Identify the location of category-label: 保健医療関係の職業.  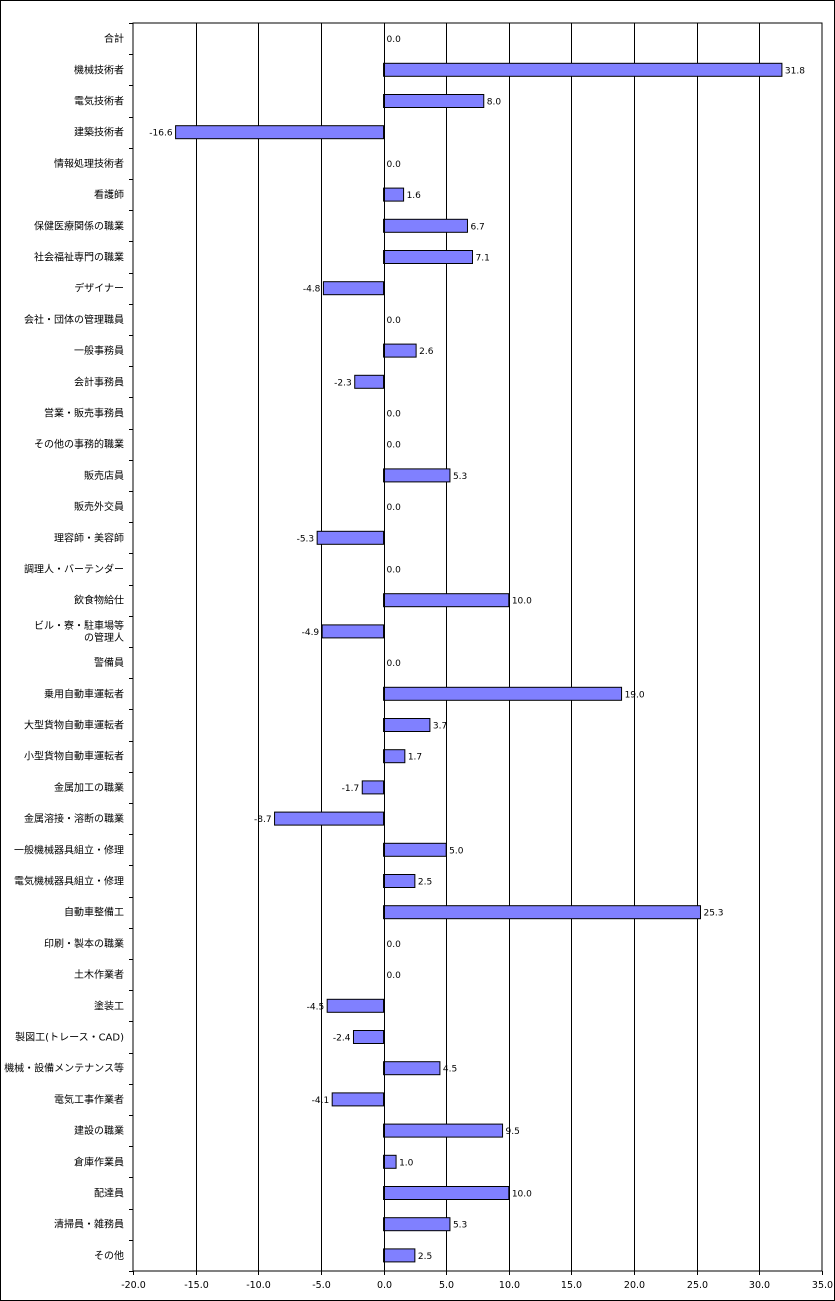
(79, 225).